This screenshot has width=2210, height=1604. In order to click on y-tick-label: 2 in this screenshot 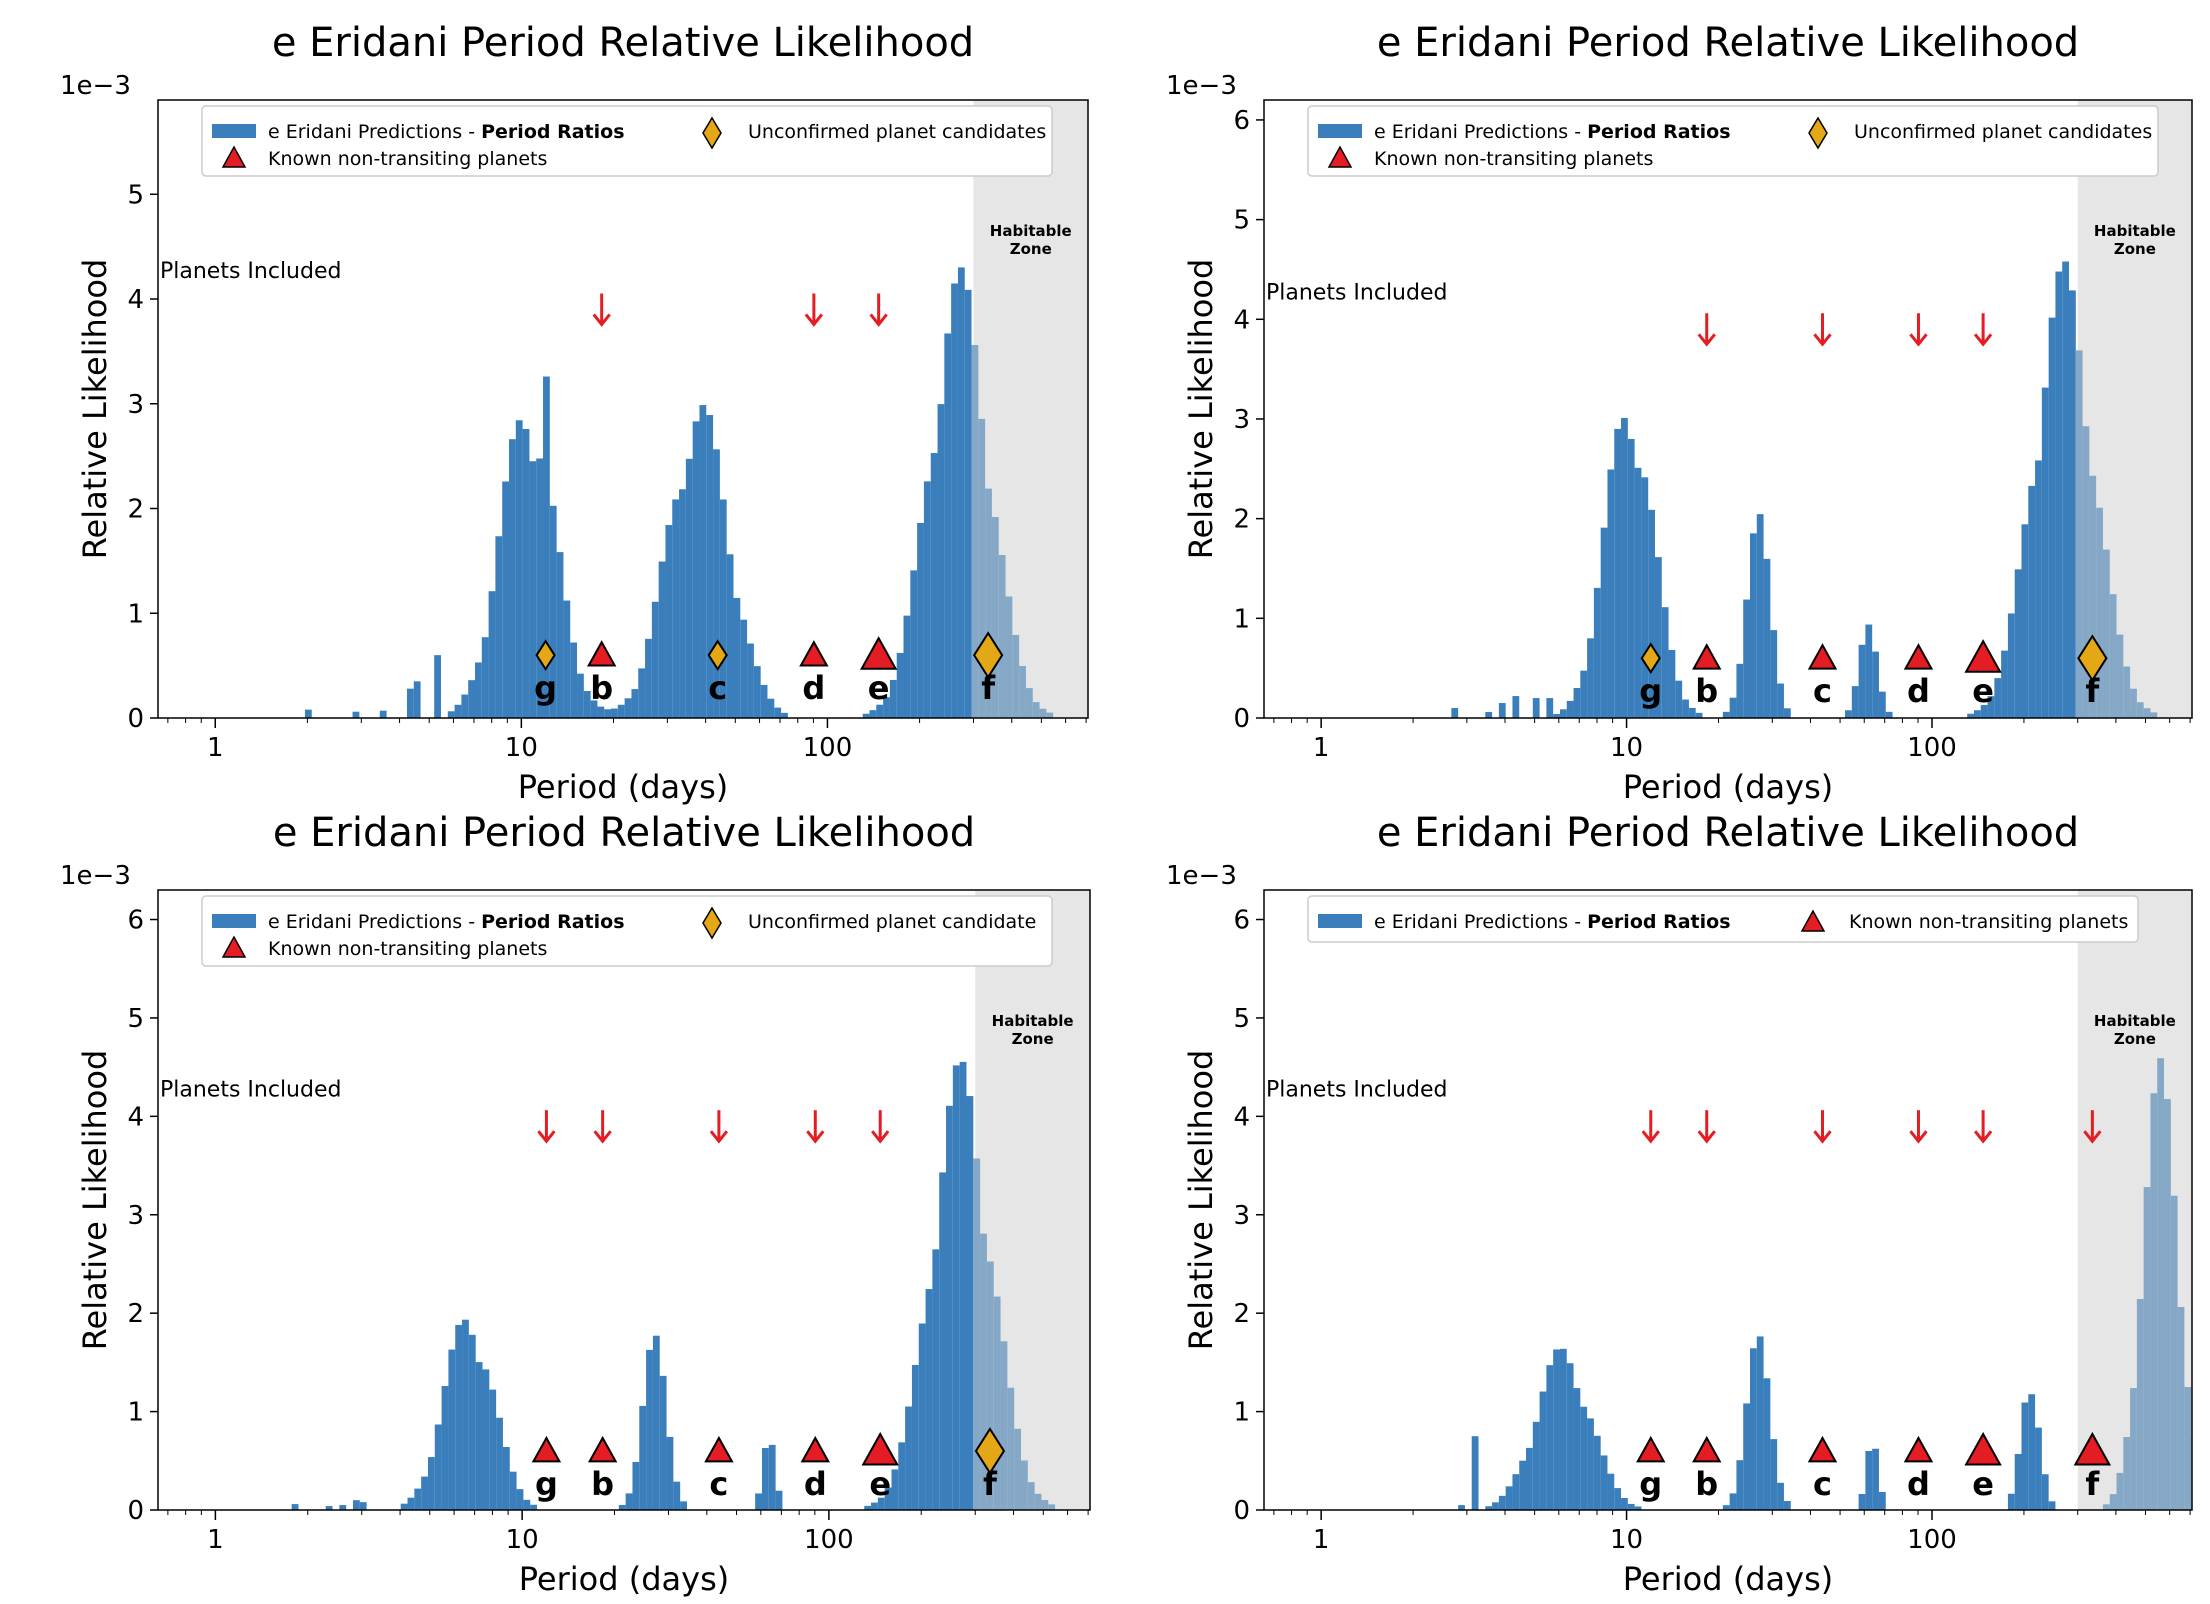, I will do `click(135, 510)`.